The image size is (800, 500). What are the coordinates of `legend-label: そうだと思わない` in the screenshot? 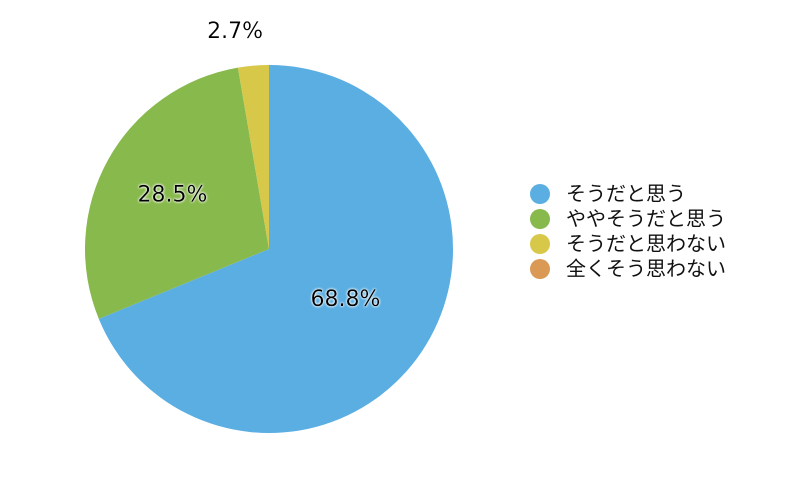 It's located at (646, 244).